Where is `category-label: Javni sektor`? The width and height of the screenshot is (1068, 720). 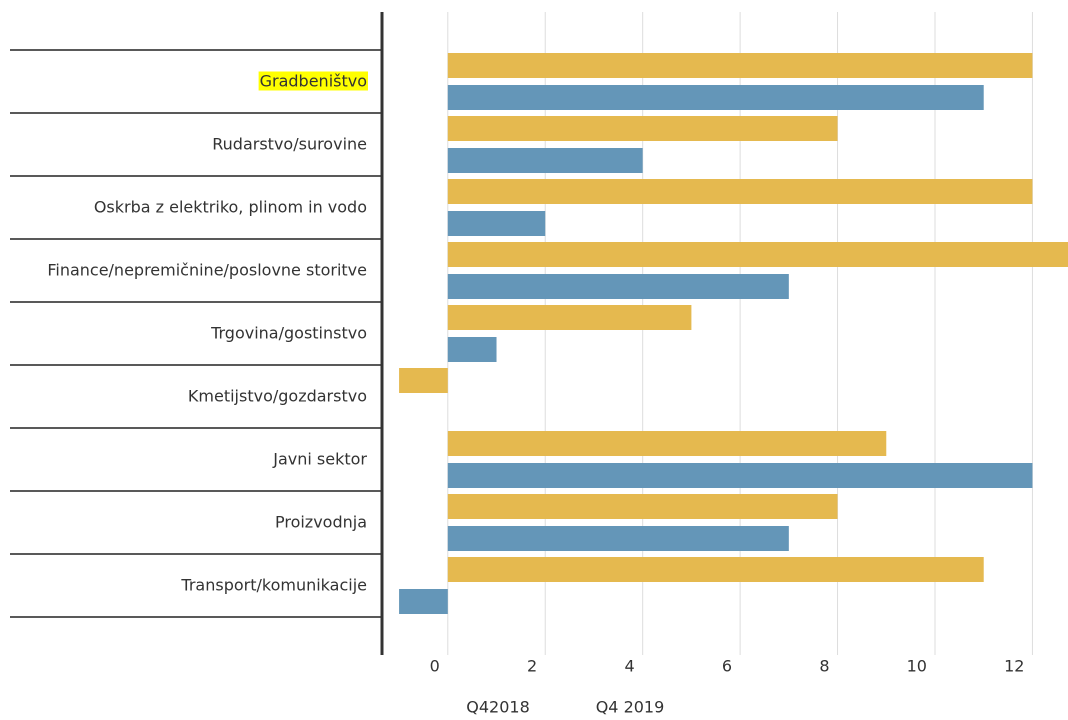 category-label: Javni sektor is located at coordinates (319, 459).